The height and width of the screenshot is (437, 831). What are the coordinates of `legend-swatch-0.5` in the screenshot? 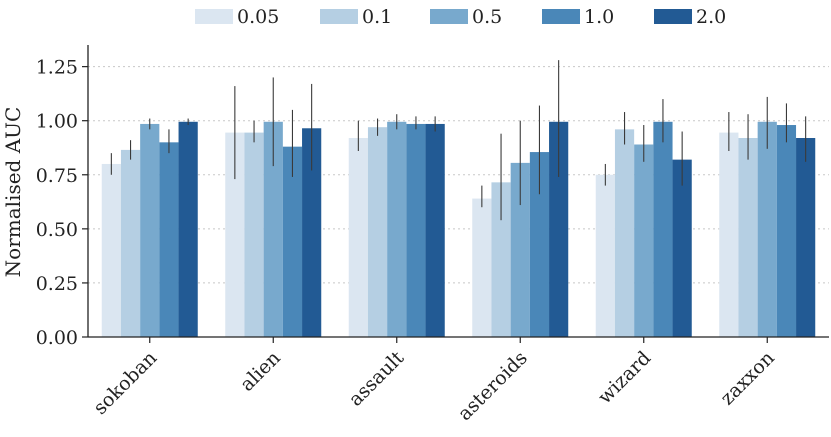 It's located at (449, 16).